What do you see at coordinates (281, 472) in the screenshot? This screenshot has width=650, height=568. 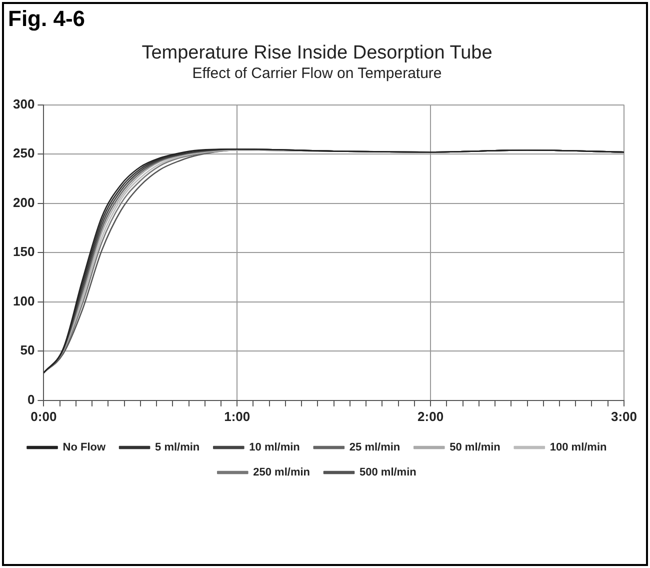 I see `legend-label: 250 ml/min` at bounding box center [281, 472].